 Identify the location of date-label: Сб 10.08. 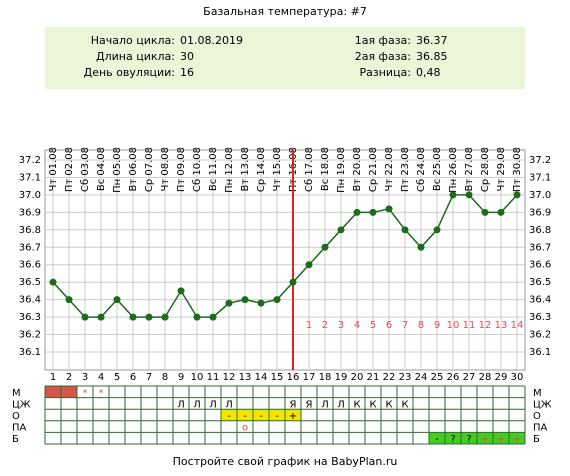
(197, 169).